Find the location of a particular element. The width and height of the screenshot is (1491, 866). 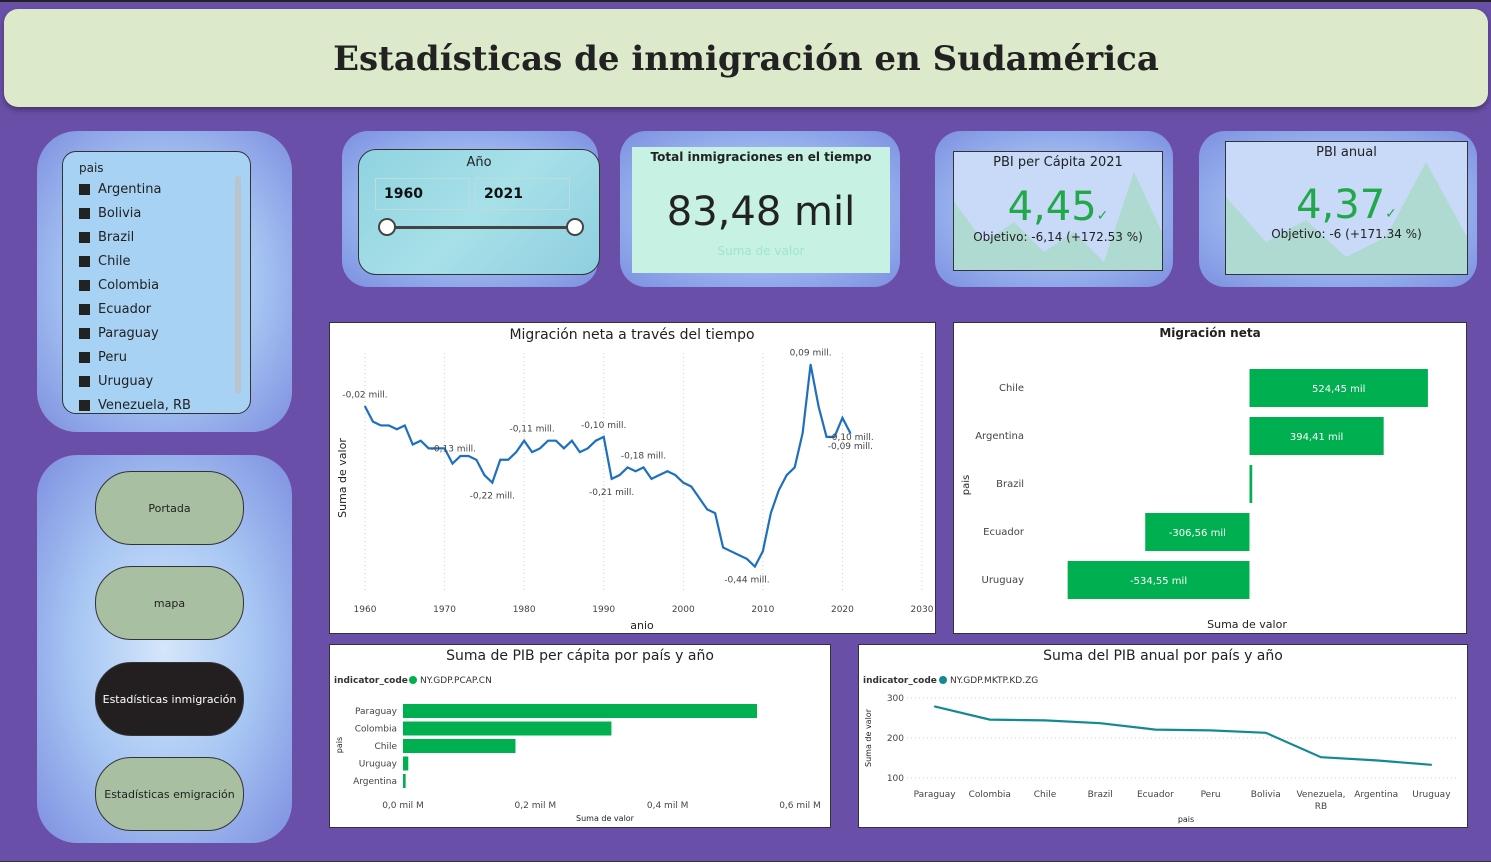

slicer-item: Chile is located at coordinates (105, 261).